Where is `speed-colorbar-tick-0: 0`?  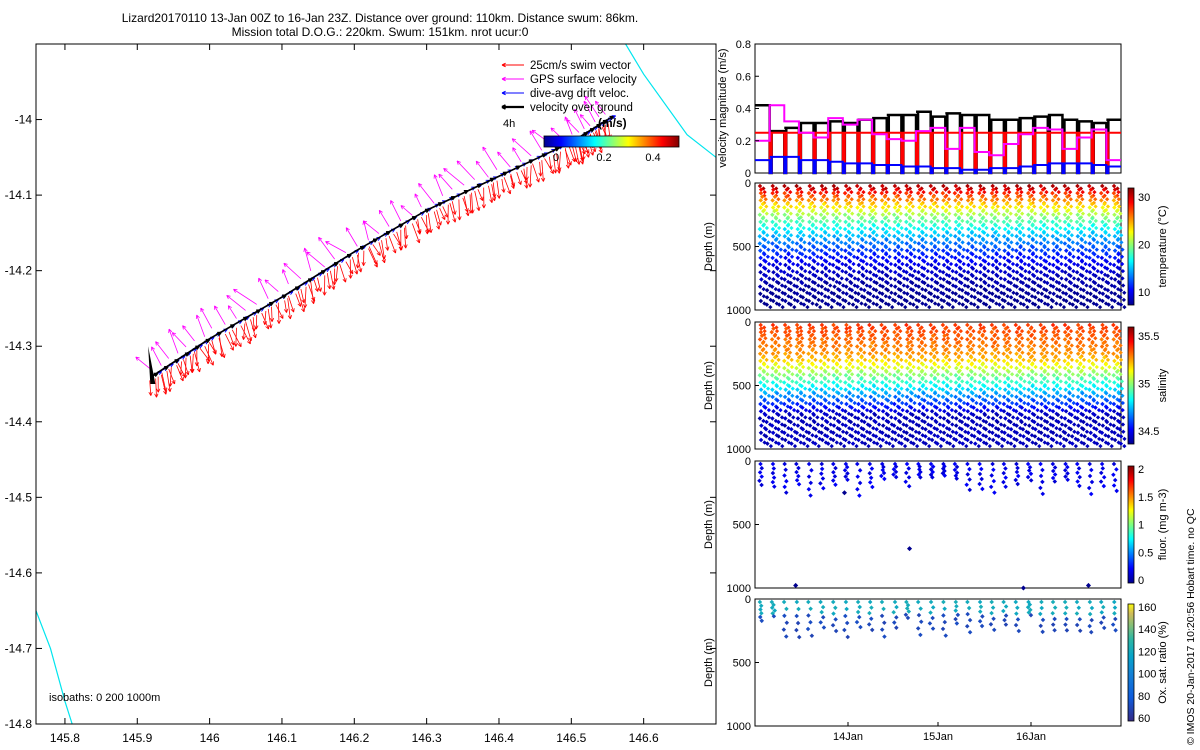
speed-colorbar-tick-0: 0 is located at coordinates (556, 158).